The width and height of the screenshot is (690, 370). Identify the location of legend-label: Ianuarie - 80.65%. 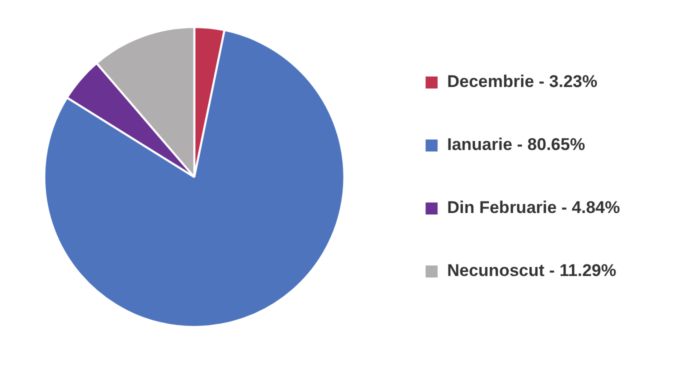
(516, 144).